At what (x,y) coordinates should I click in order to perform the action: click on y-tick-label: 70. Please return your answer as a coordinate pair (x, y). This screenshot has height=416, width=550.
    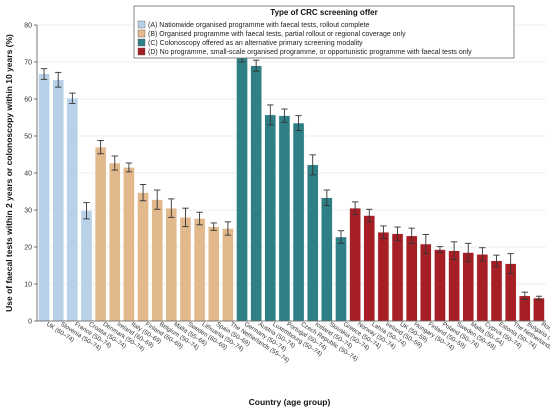
    Looking at the image, I should click on (28, 63).